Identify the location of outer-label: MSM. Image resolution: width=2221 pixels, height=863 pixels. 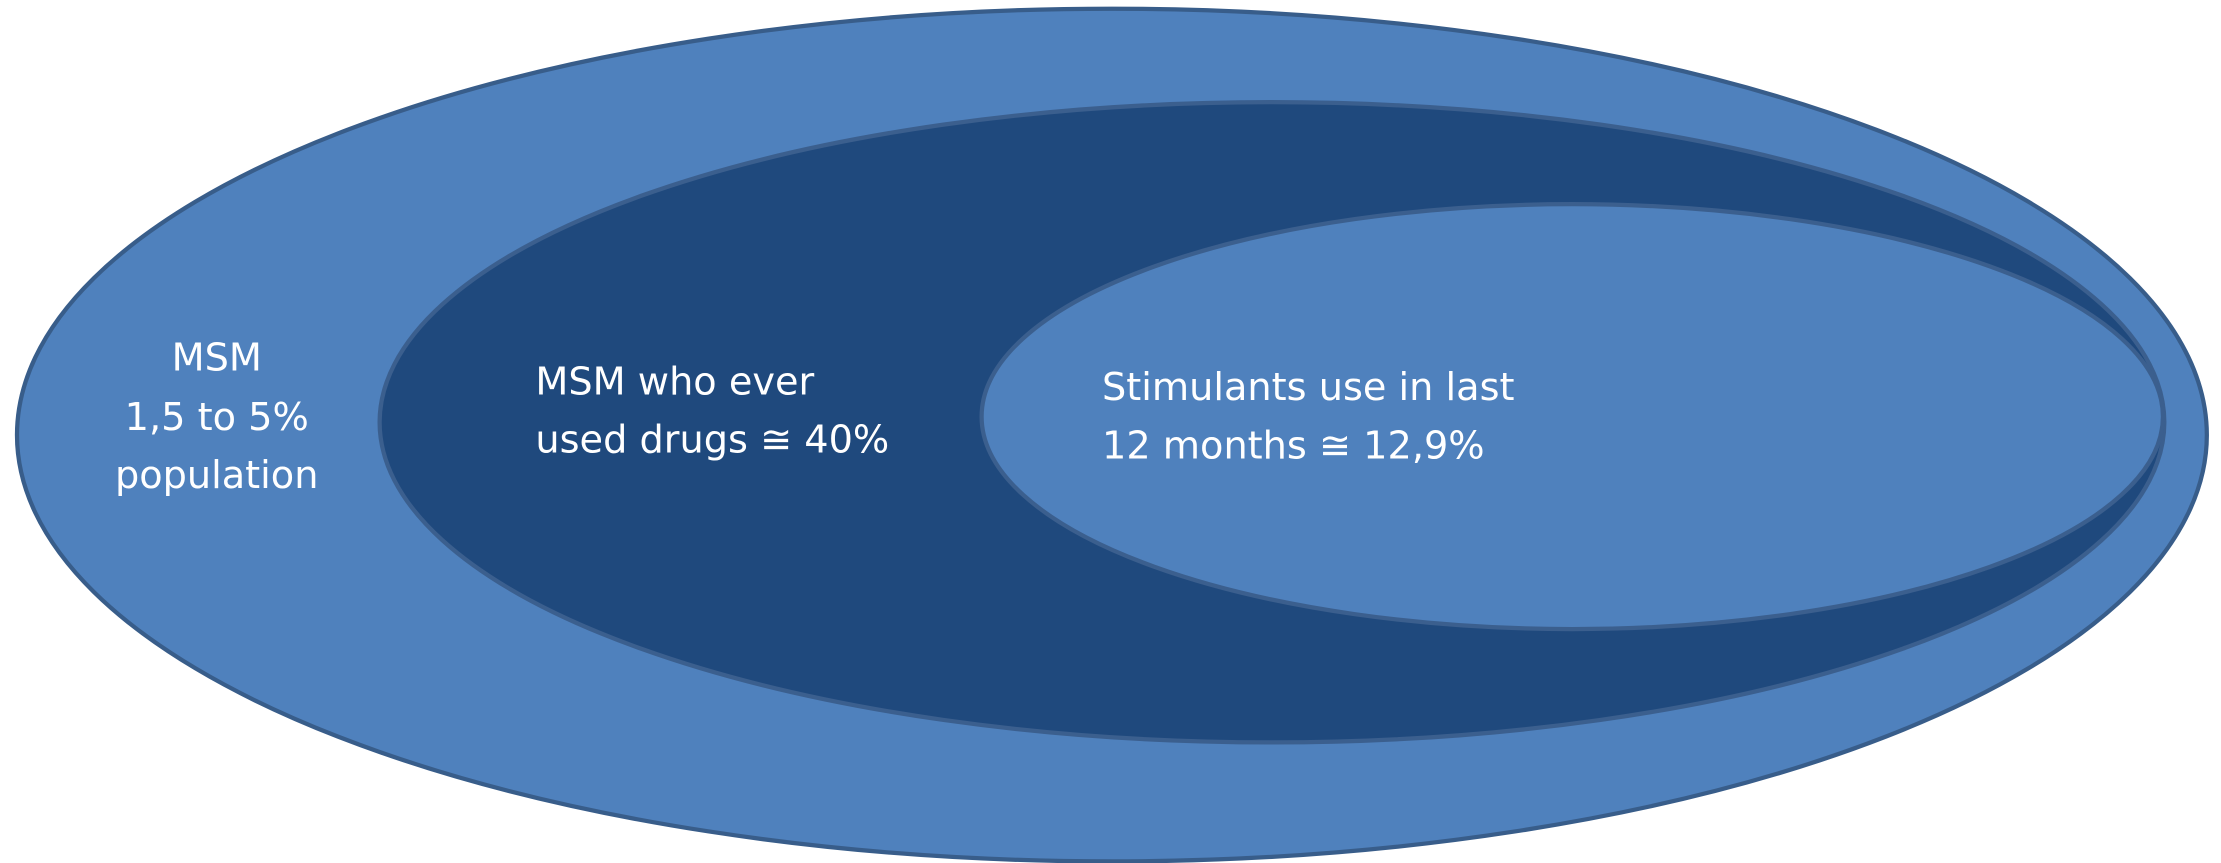
(217, 358).